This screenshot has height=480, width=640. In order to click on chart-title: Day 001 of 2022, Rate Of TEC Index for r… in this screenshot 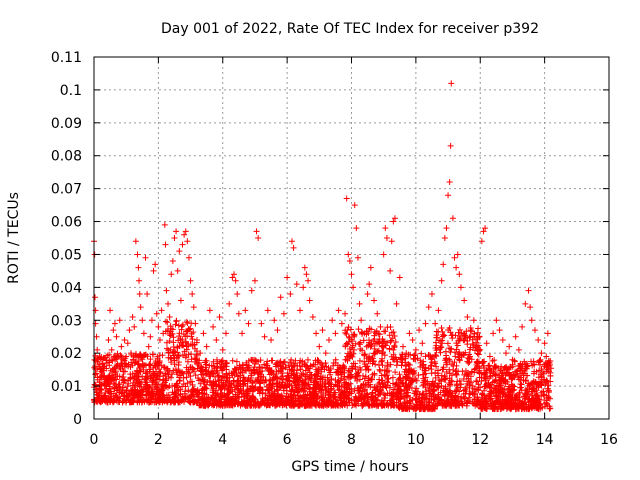, I will do `click(350, 29)`.